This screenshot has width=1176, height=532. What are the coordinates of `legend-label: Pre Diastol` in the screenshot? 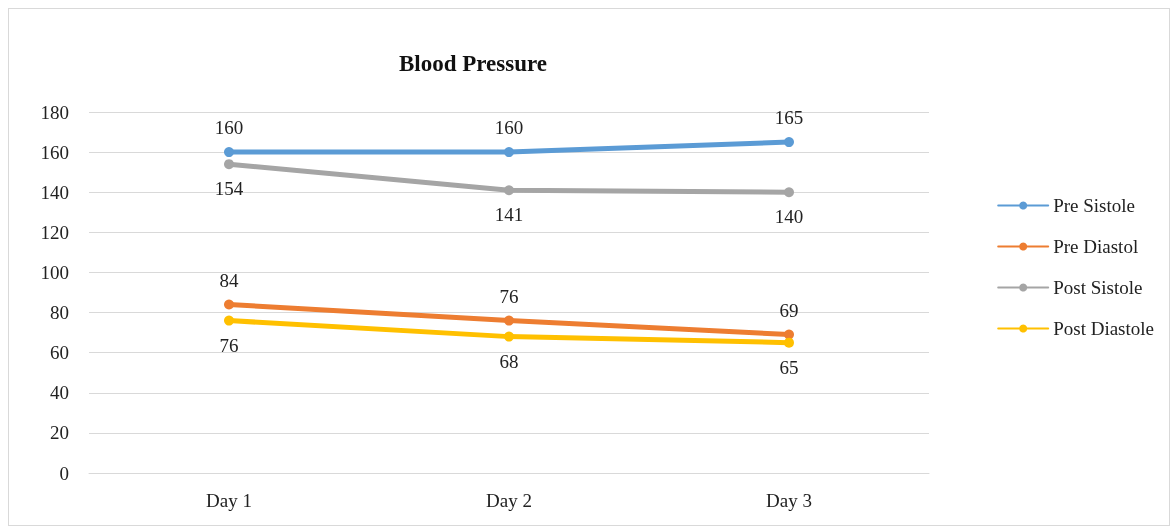 It's located at (1096, 246).